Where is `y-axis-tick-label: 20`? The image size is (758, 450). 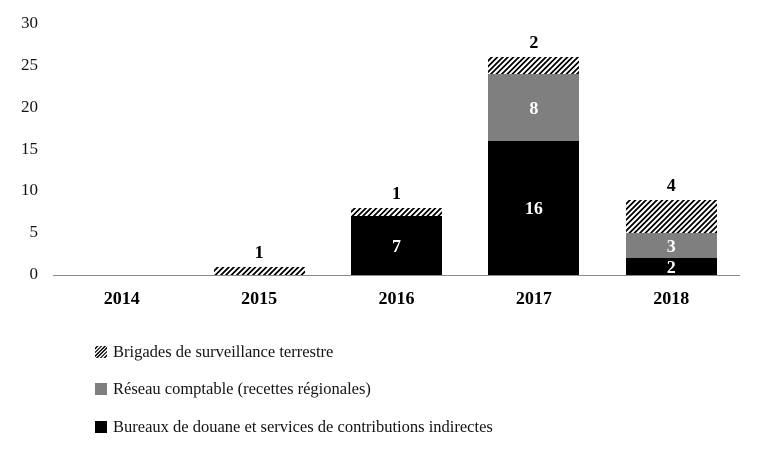 y-axis-tick-label: 20 is located at coordinates (29, 106).